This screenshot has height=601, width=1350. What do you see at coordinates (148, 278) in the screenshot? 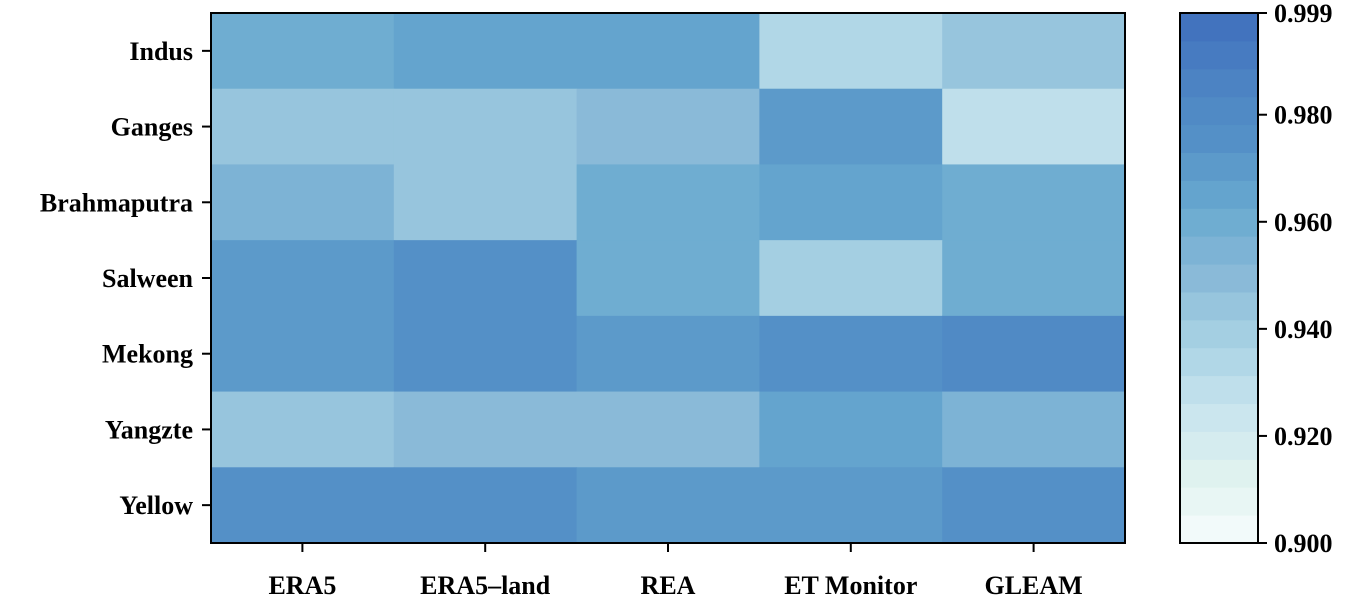
I see `y-tick-label: Salween` at bounding box center [148, 278].